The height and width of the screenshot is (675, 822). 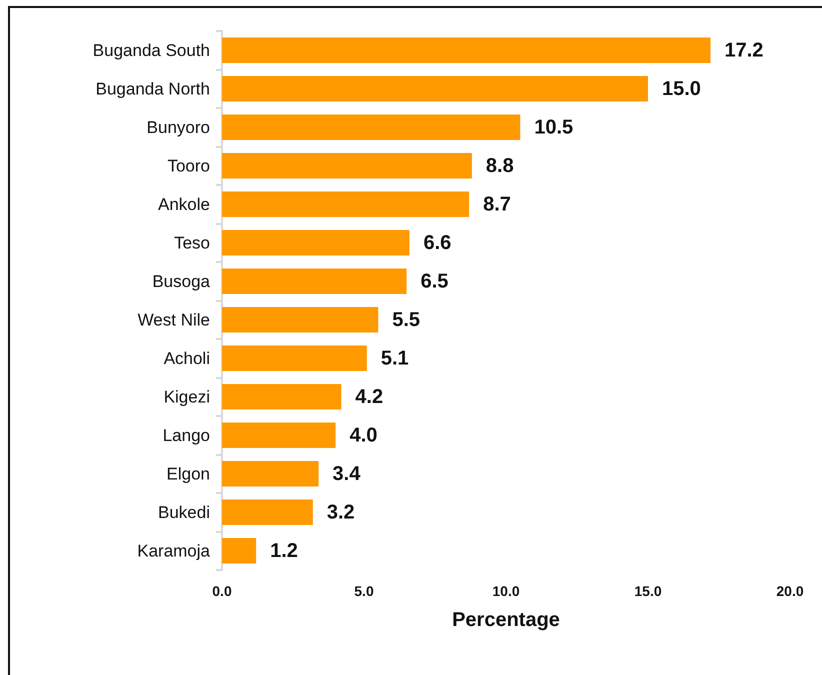 What do you see at coordinates (347, 473) in the screenshot?
I see `data-label: 3.4` at bounding box center [347, 473].